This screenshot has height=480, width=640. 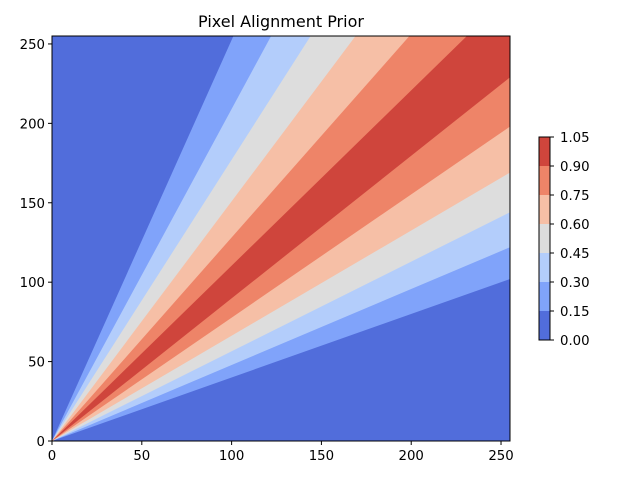 I want to click on colorbar-tick-label: 1.05, so click(x=575, y=138).